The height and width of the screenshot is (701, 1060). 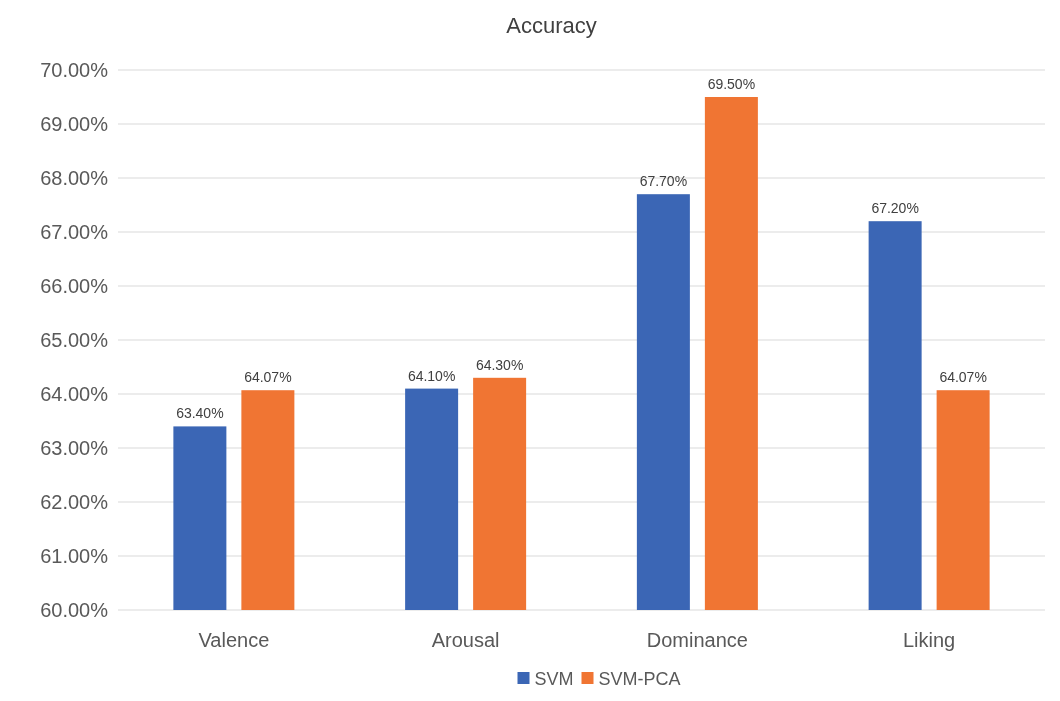 I want to click on y-tick-label: 60.00%, so click(x=74, y=610).